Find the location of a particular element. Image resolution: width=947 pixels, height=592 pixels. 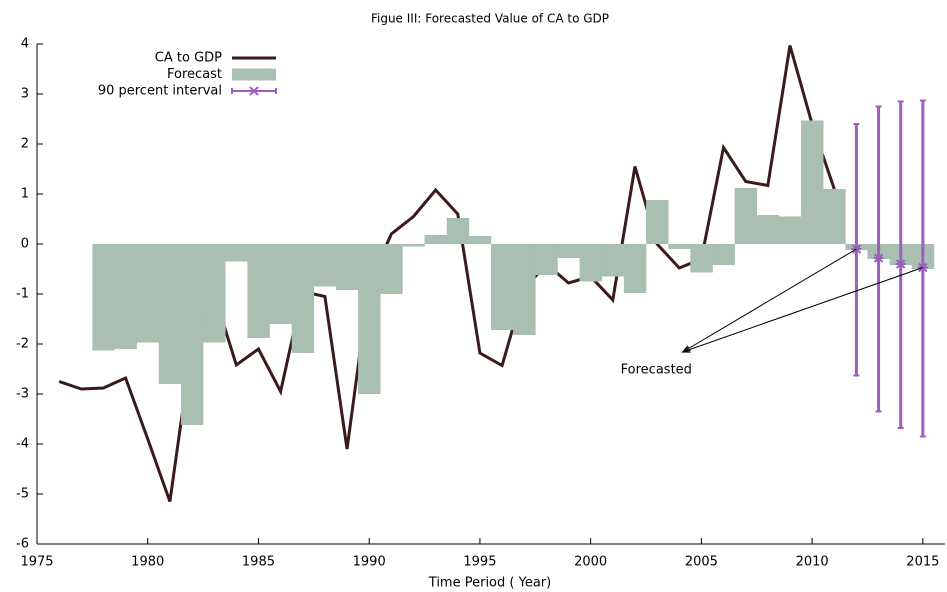

y-tick-label: 0 is located at coordinates (25, 244).